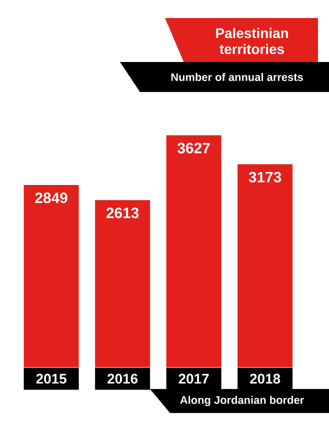 The height and width of the screenshot is (421, 329). What do you see at coordinates (193, 379) in the screenshot?
I see `x-tick-label: 2017` at bounding box center [193, 379].